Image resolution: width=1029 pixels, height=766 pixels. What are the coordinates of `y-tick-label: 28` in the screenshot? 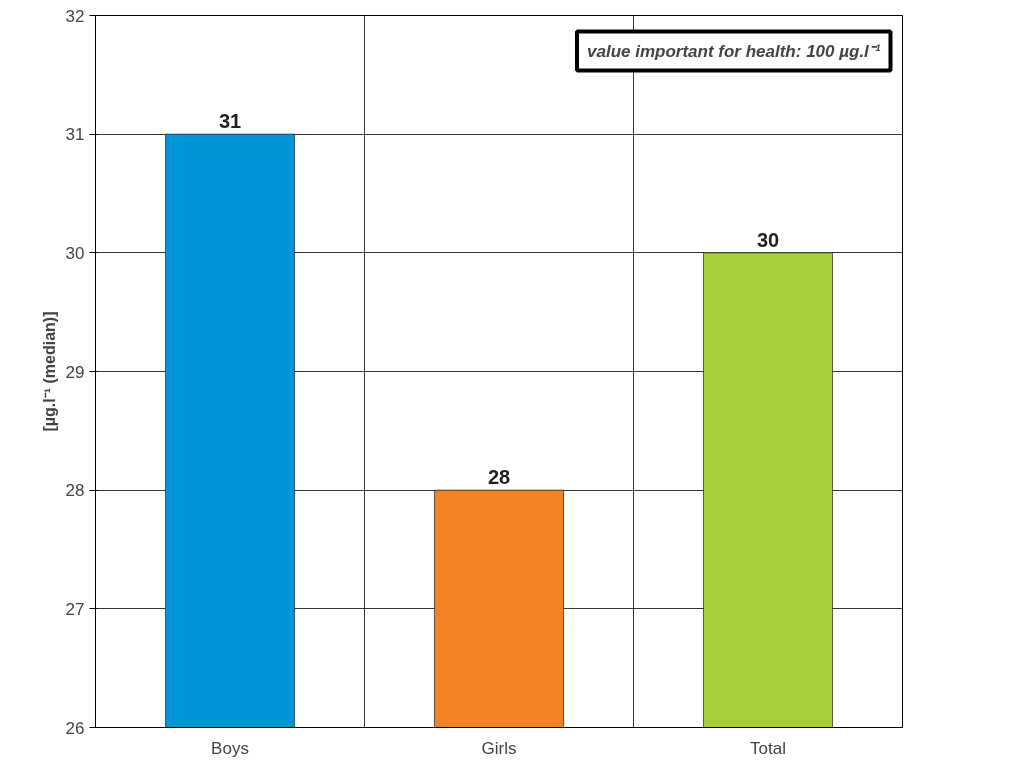 It's located at (75, 491).